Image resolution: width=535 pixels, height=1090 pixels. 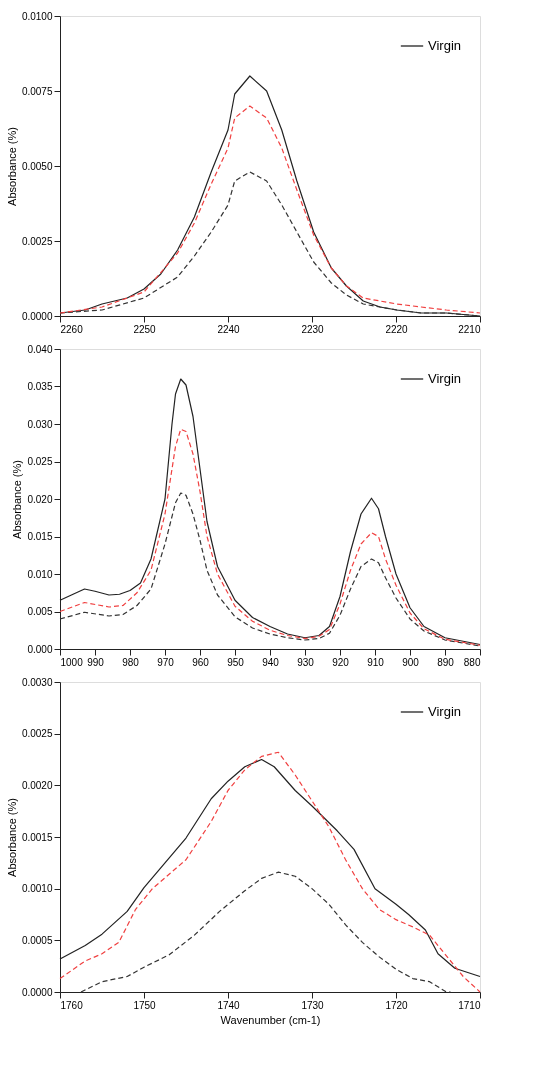 I want to click on x-tick-label: 900, so click(x=411, y=662).